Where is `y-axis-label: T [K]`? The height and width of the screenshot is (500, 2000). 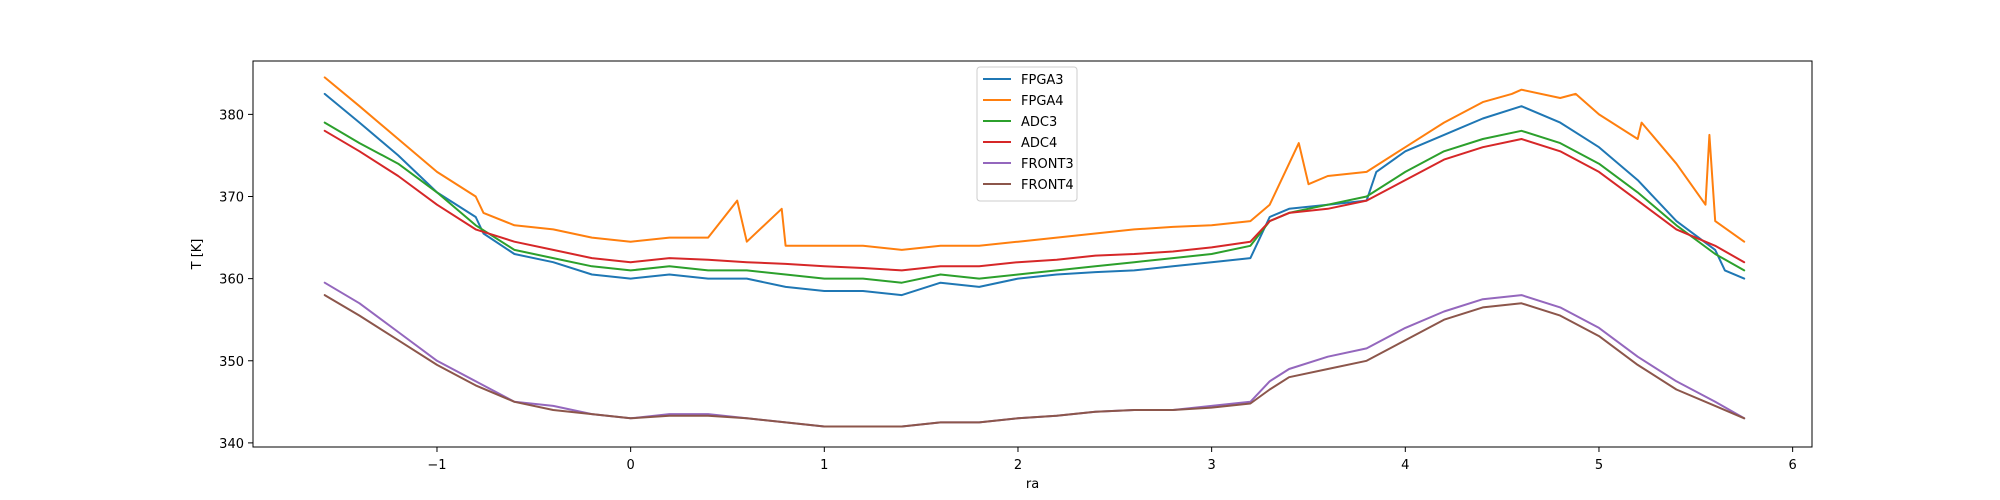 y-axis-label: T [K] is located at coordinates (197, 255).